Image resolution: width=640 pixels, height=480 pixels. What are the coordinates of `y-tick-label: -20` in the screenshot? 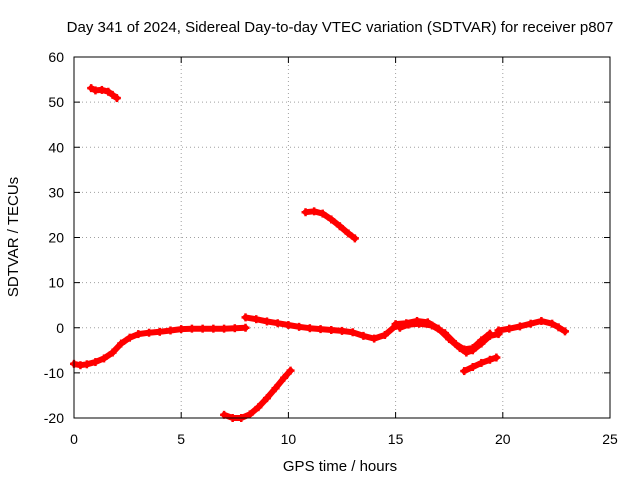 It's located at (54, 418).